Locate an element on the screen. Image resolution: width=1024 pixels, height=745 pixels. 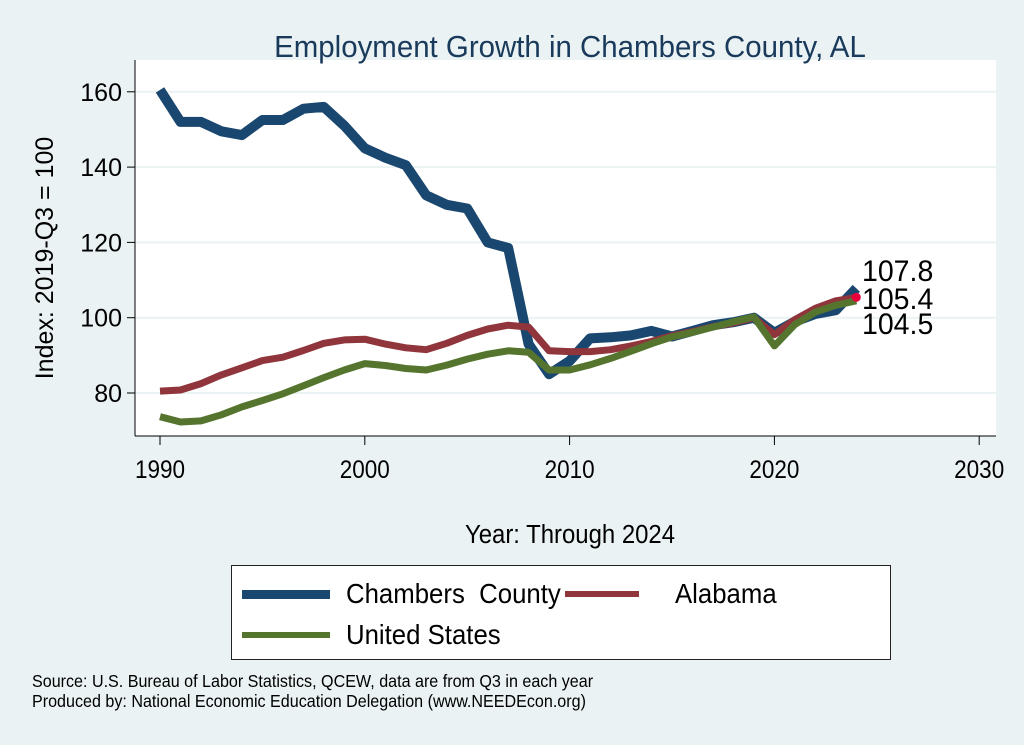
x-tick-label: 2020 is located at coordinates (774, 470).